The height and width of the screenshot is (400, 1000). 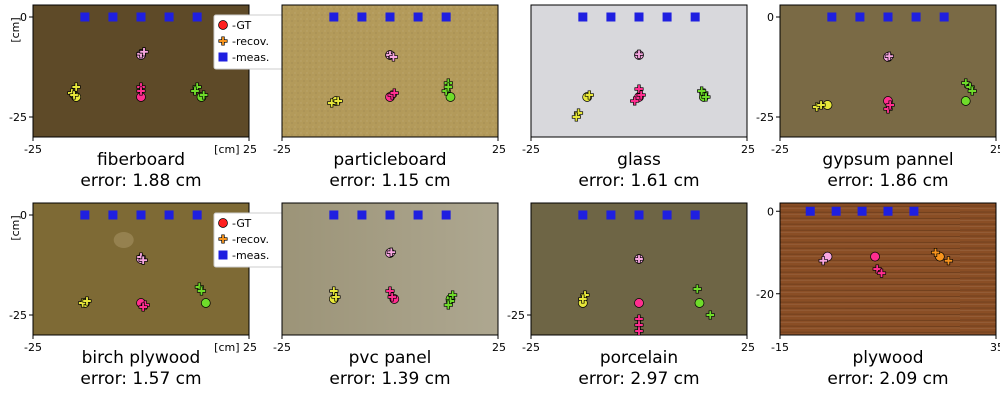 What do you see at coordinates (639, 160) in the screenshot?
I see `panel-title: glass` at bounding box center [639, 160].